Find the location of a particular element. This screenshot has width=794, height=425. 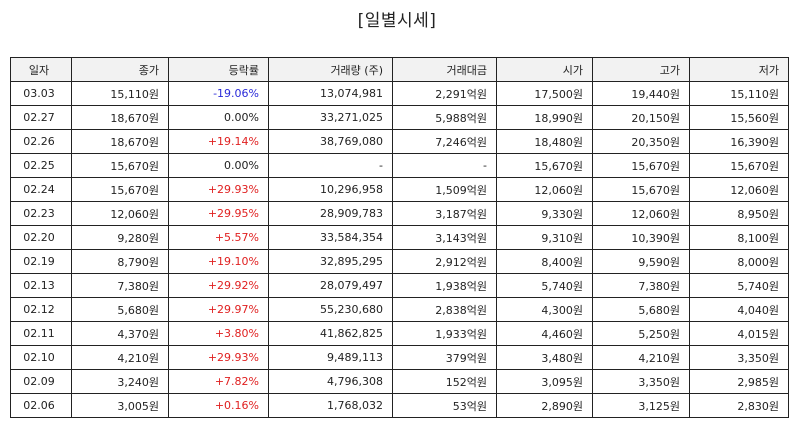

close-cell: 8,790원 is located at coordinates (120, 261).